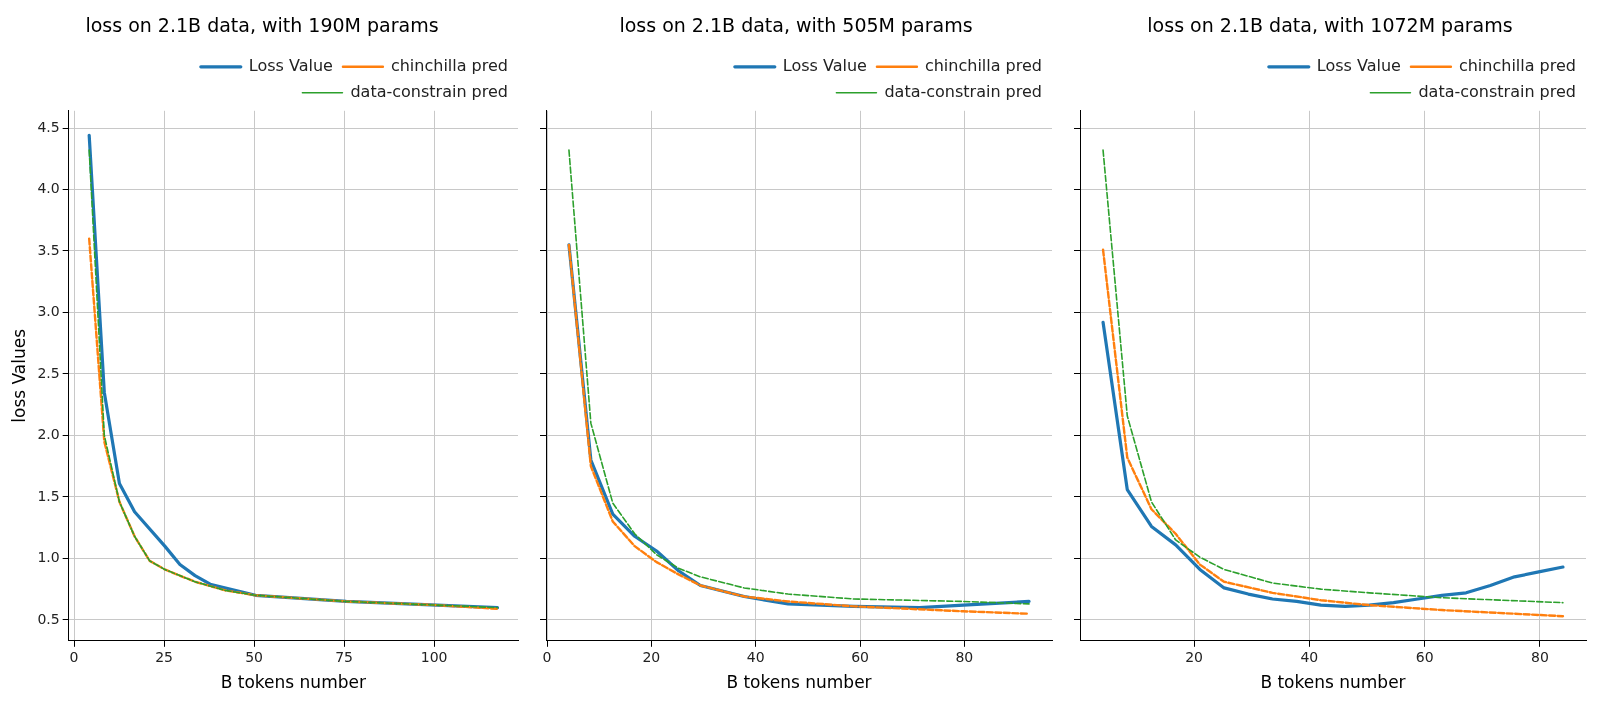 Image resolution: width=1612 pixels, height=707 pixels. What do you see at coordinates (48, 126) in the screenshot?
I see `y-tick-label: 4.5` at bounding box center [48, 126].